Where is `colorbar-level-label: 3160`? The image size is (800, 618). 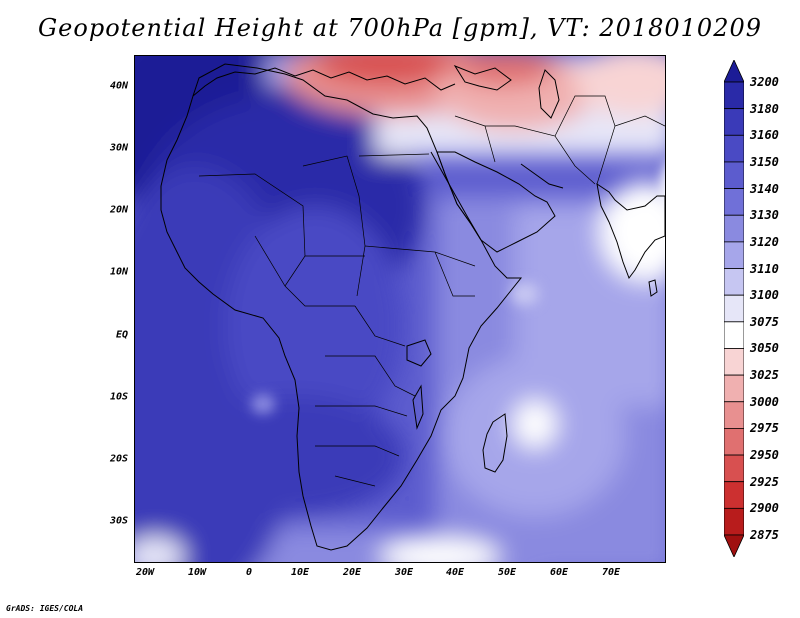 colorbar-level-label: 3160 is located at coordinates (764, 135).